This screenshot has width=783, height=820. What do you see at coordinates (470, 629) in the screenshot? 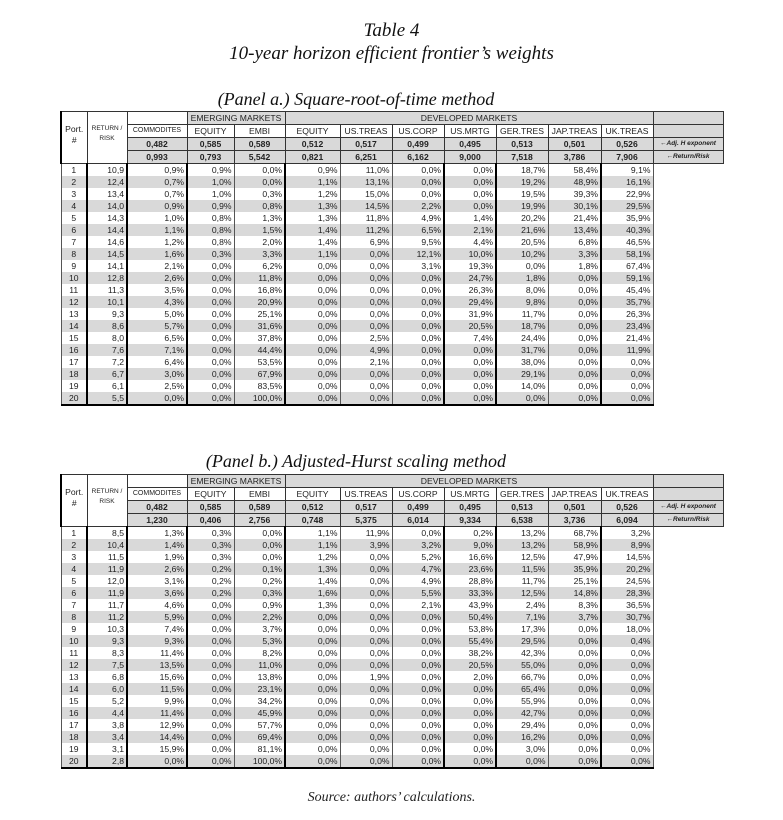
I see `weight-cell: 53,8%` at bounding box center [470, 629].